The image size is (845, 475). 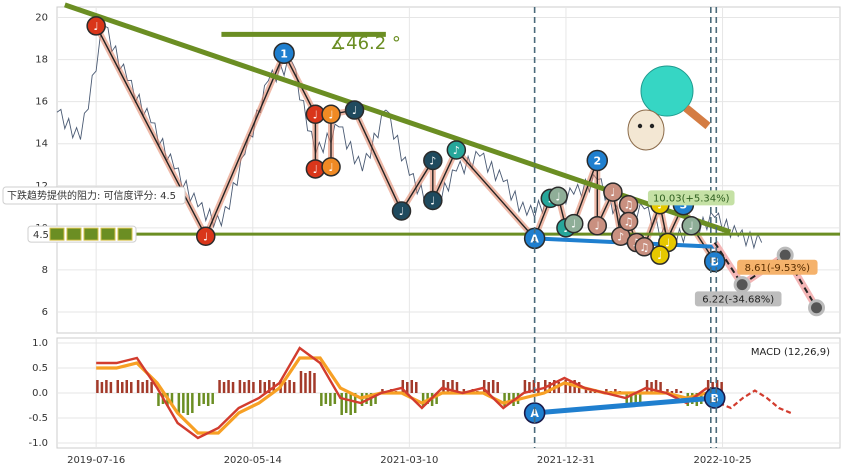 What do you see at coordinates (714, 398) in the screenshot?
I see `macd-divergence-marker` at bounding box center [714, 398].